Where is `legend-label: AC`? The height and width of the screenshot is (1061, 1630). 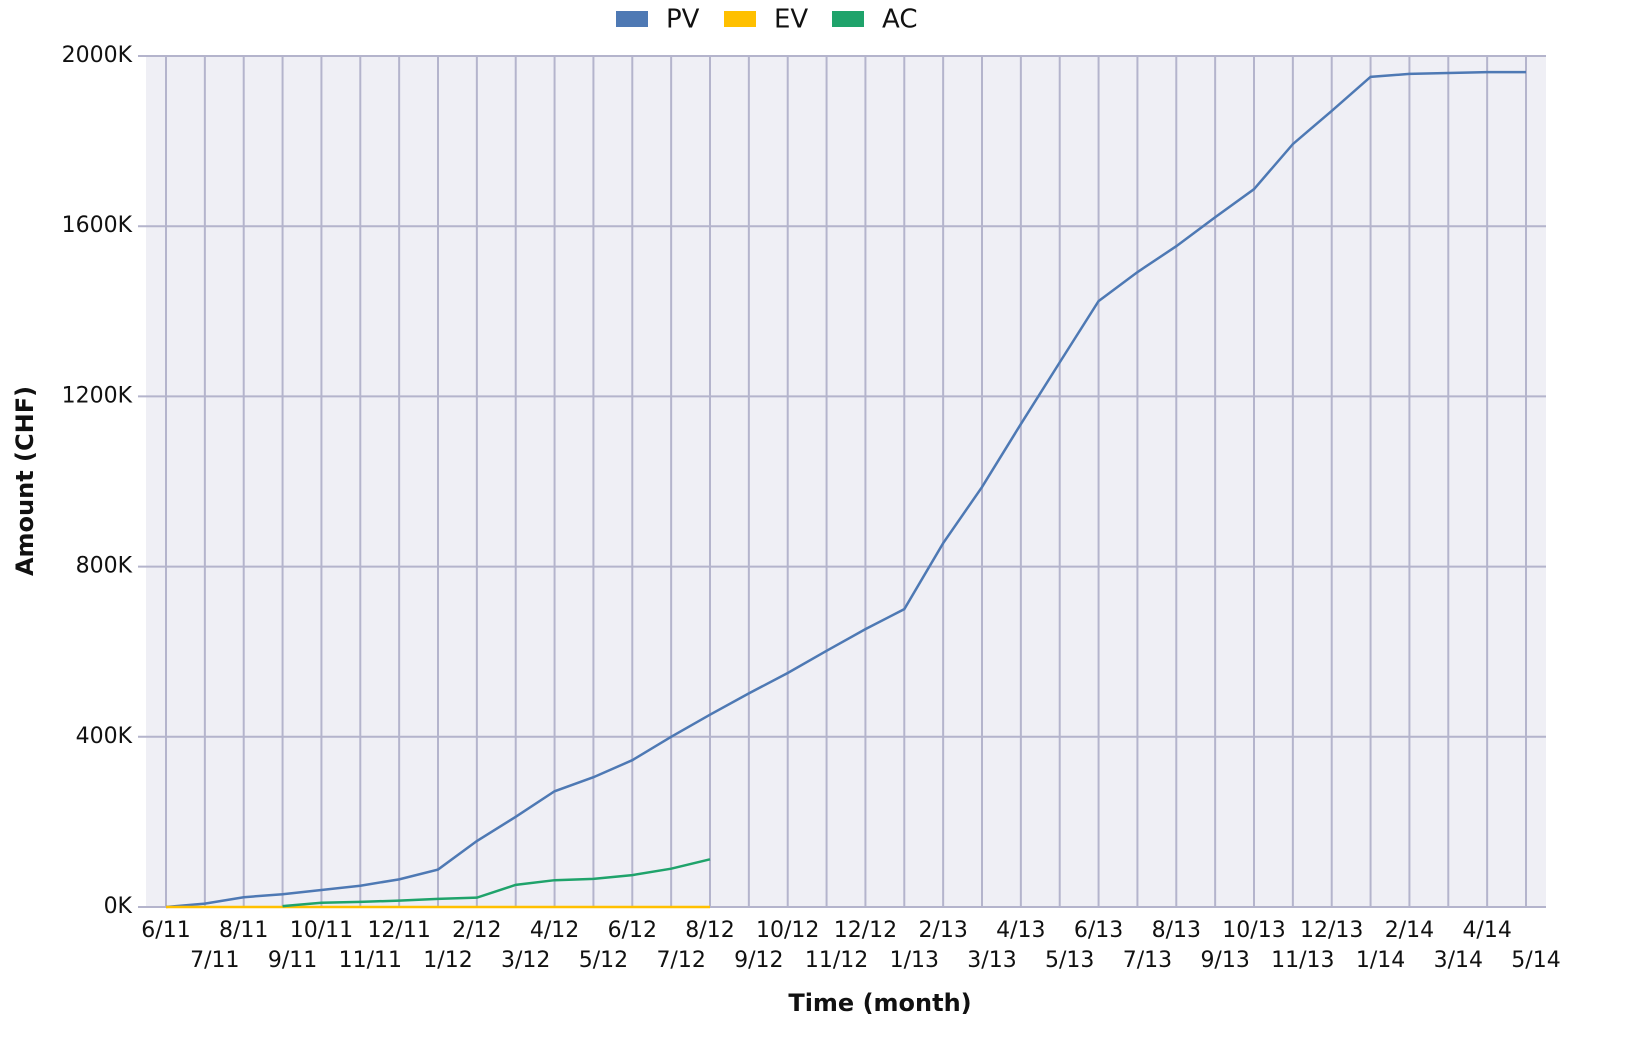
legend-label: AC is located at coordinates (899, 20).